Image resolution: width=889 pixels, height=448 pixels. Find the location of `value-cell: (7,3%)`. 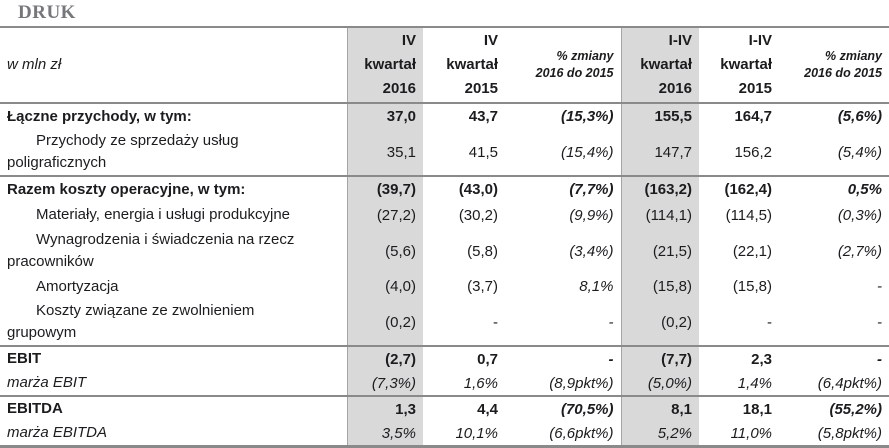

value-cell: (7,3%) is located at coordinates (384, 383).